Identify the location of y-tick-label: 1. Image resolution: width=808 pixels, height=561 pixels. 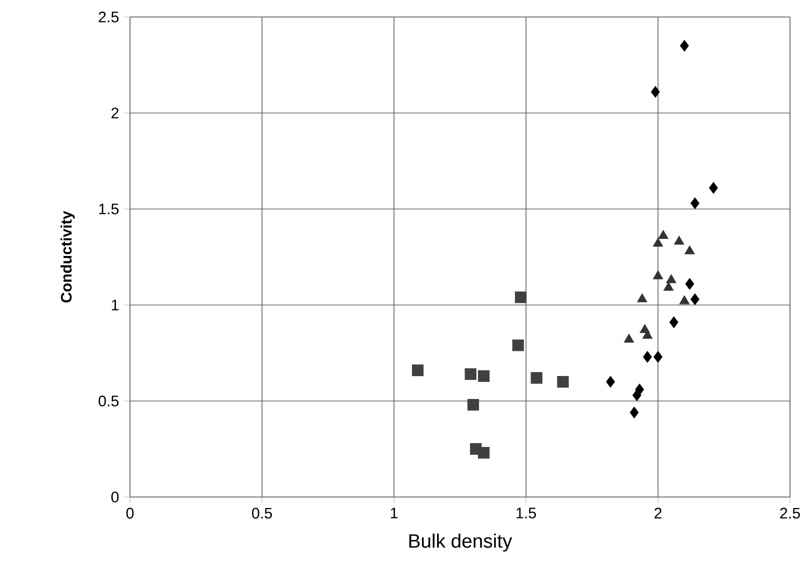
(115, 305).